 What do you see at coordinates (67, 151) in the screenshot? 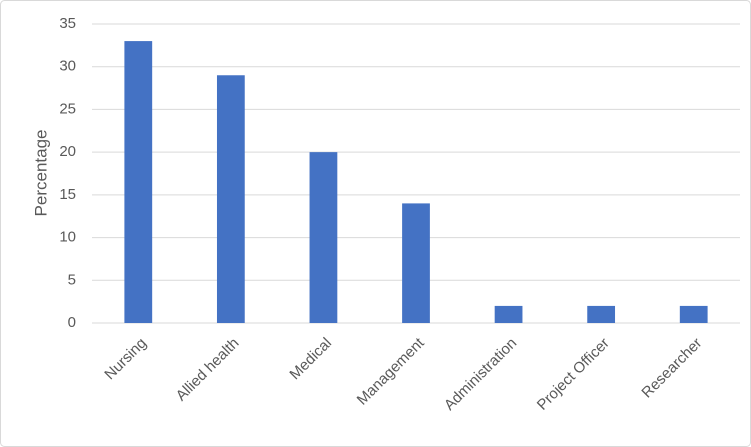
I see `y-tick-label: 20` at bounding box center [67, 151].